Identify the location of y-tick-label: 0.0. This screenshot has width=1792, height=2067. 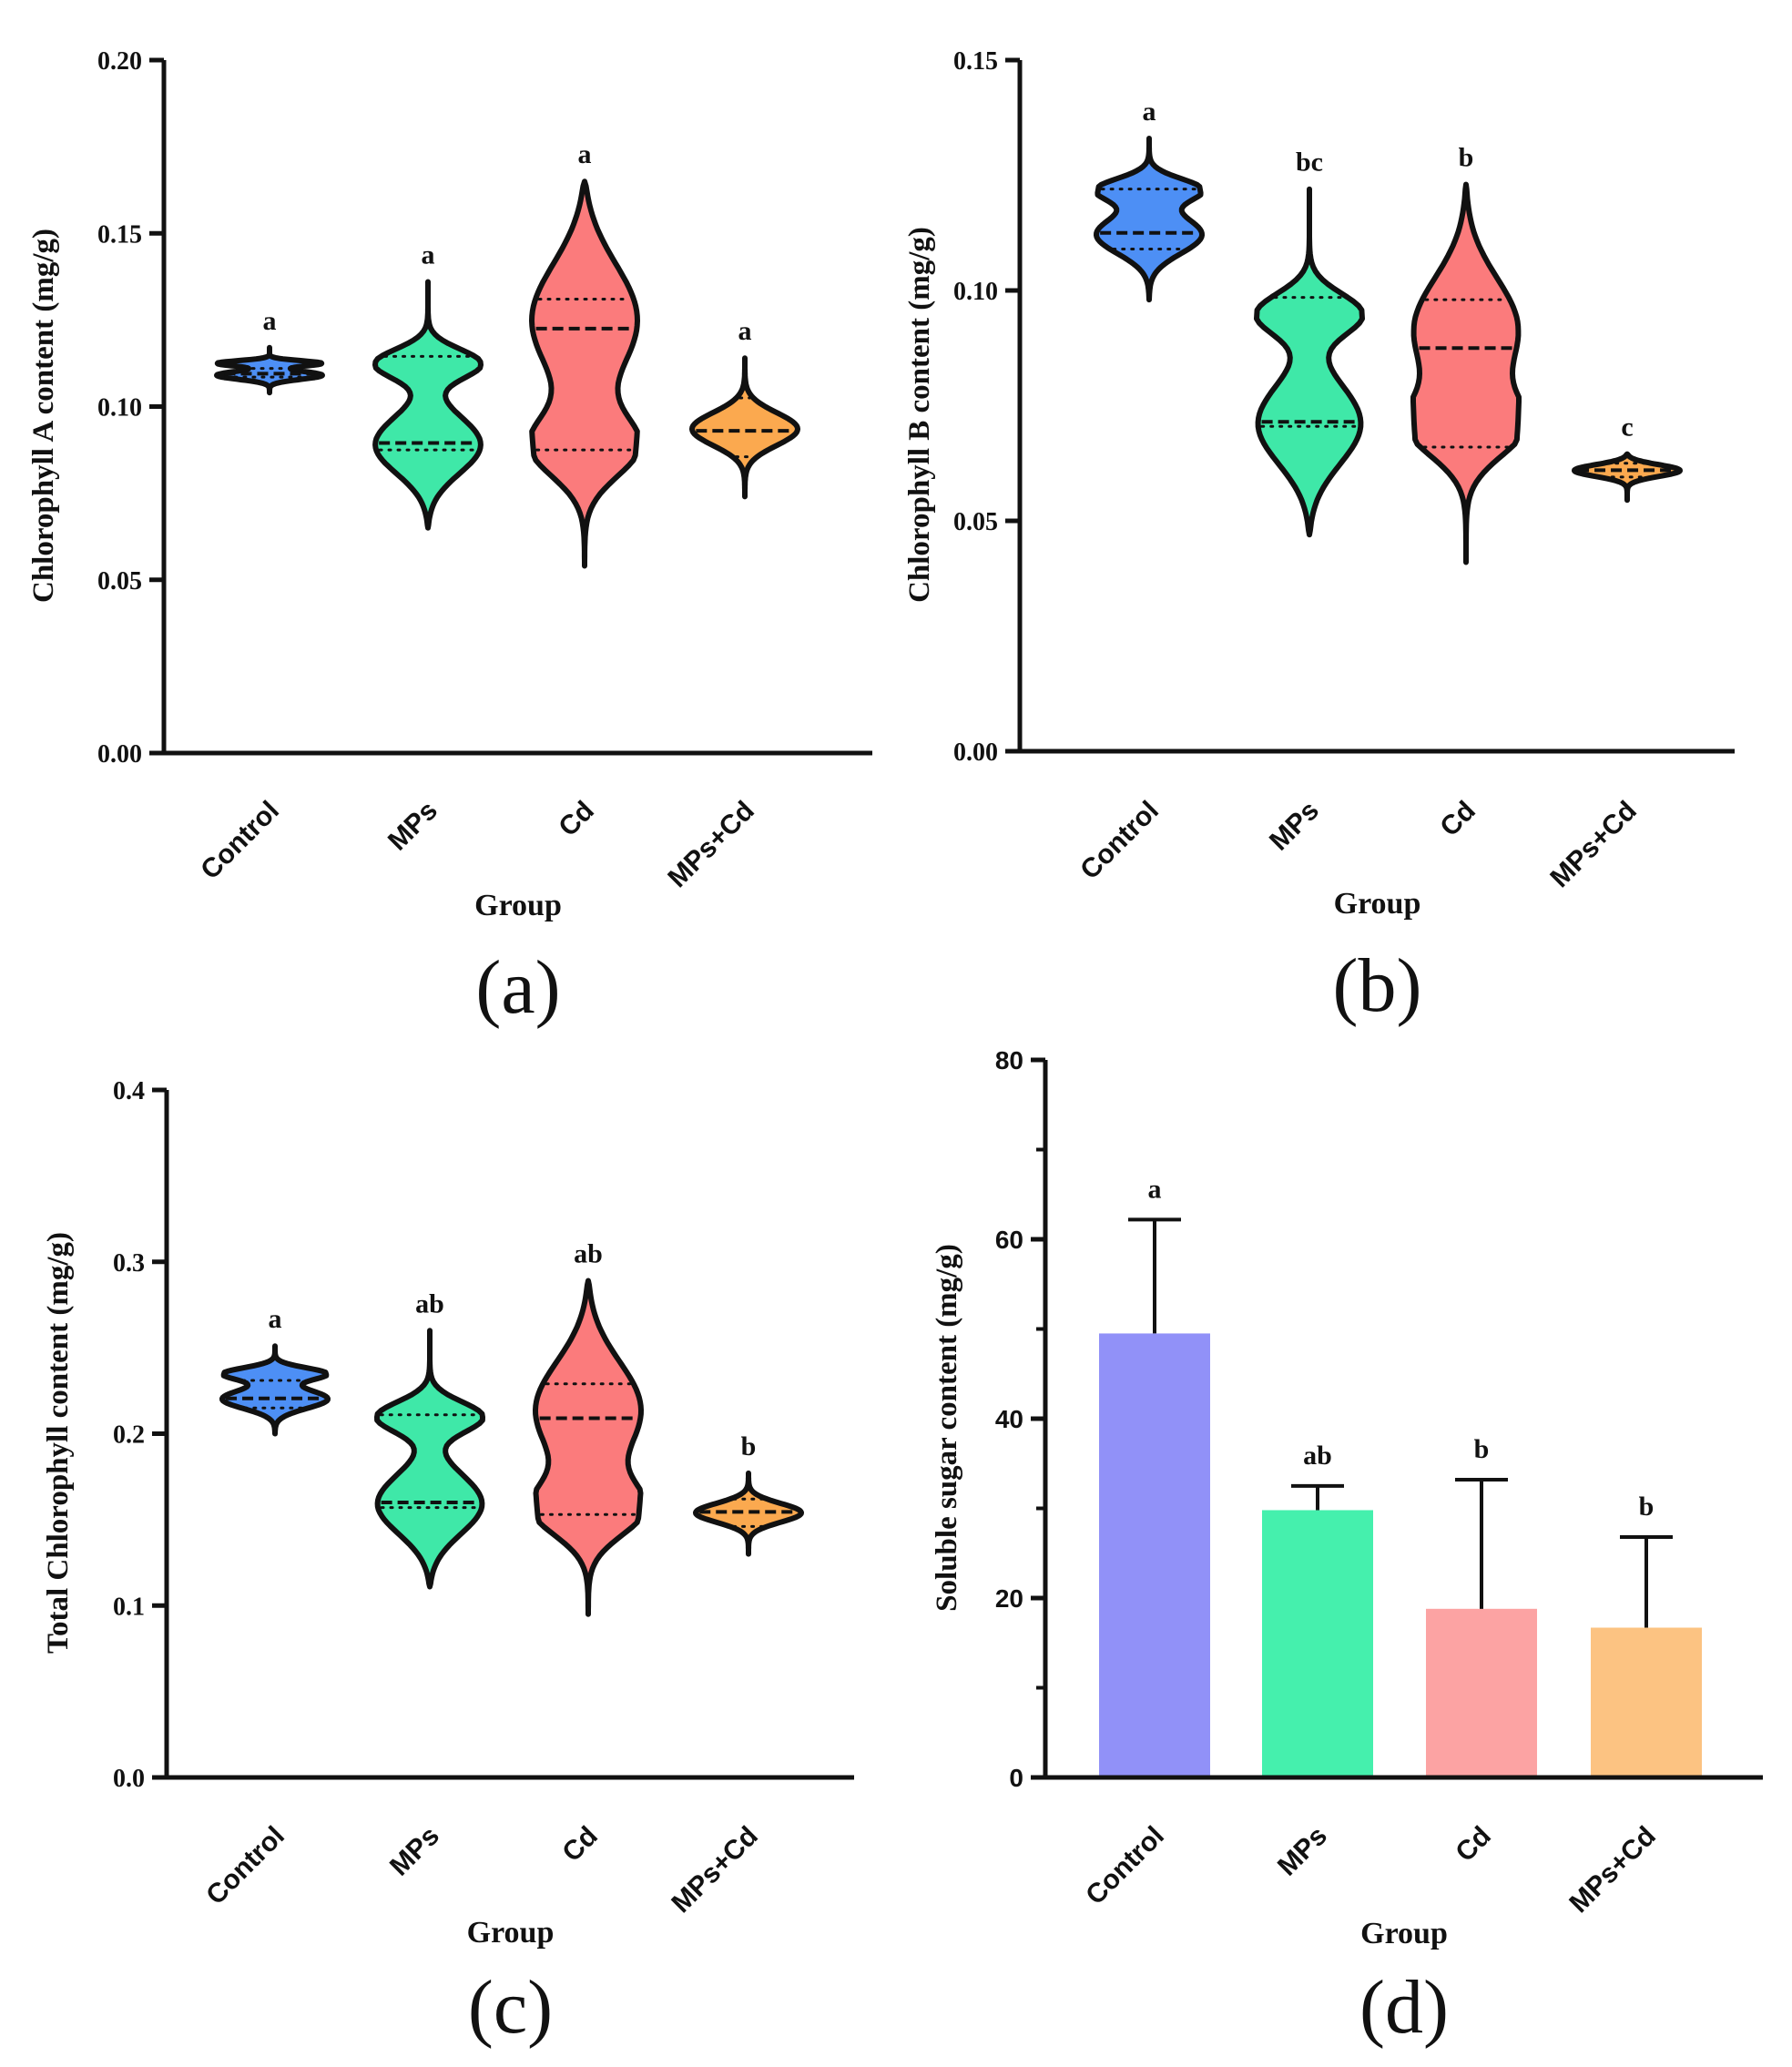
(129, 1779).